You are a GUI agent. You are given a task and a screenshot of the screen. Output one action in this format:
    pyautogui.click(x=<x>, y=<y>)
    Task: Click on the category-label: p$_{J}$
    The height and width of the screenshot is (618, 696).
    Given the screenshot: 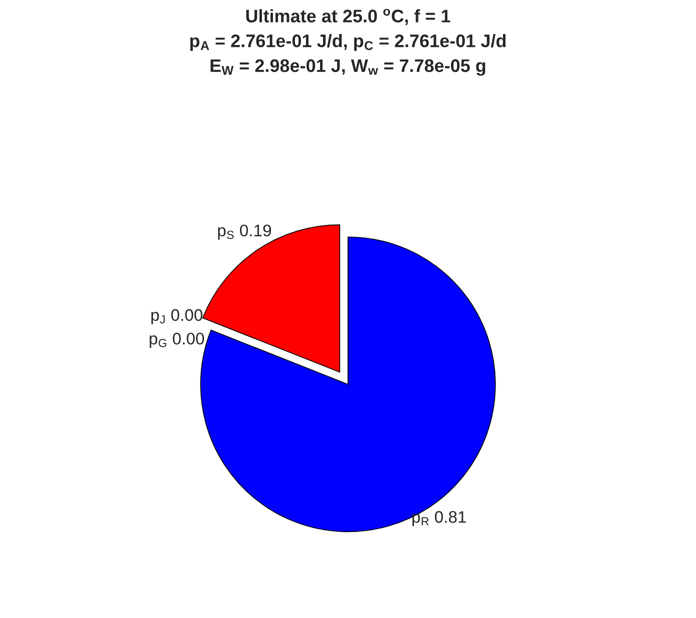 What is the action you would take?
    pyautogui.click(x=158, y=318)
    